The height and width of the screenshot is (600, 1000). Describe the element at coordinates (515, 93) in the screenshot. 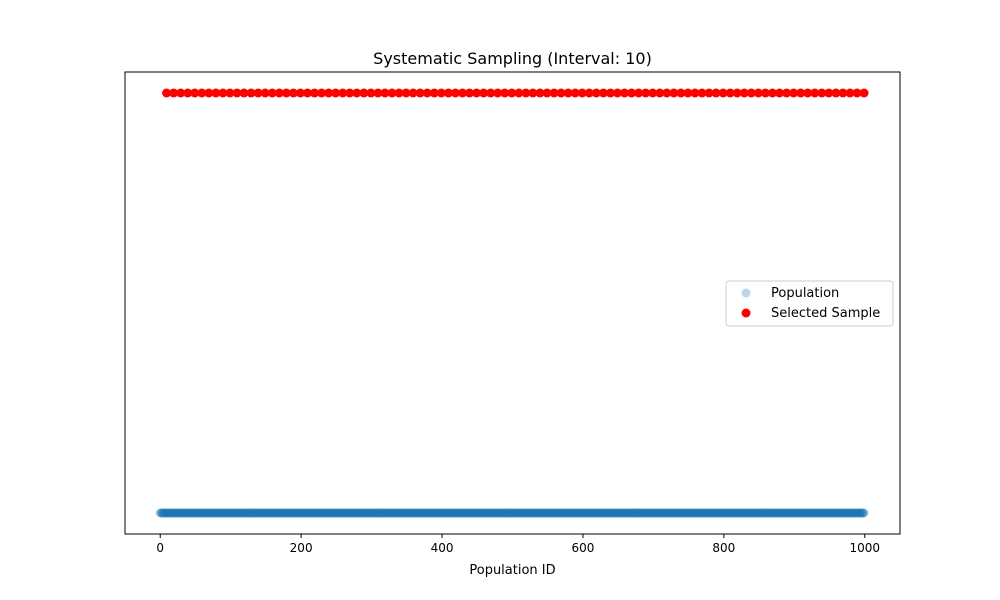

I see `selected-sample-series` at that location.